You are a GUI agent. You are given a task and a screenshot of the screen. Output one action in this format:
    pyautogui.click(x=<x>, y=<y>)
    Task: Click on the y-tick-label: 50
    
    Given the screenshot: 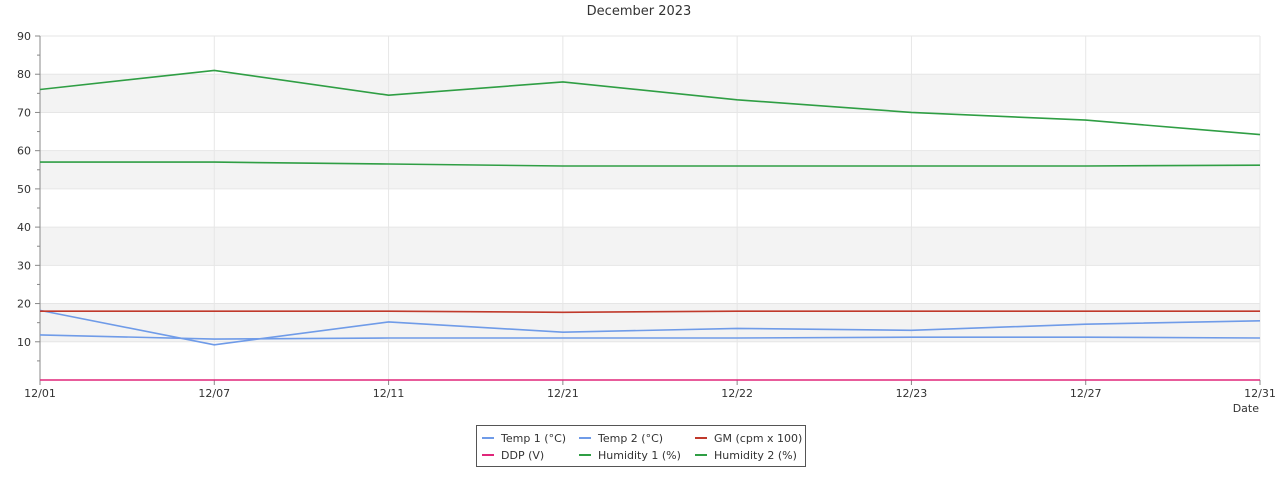 What is the action you would take?
    pyautogui.click(x=24, y=189)
    